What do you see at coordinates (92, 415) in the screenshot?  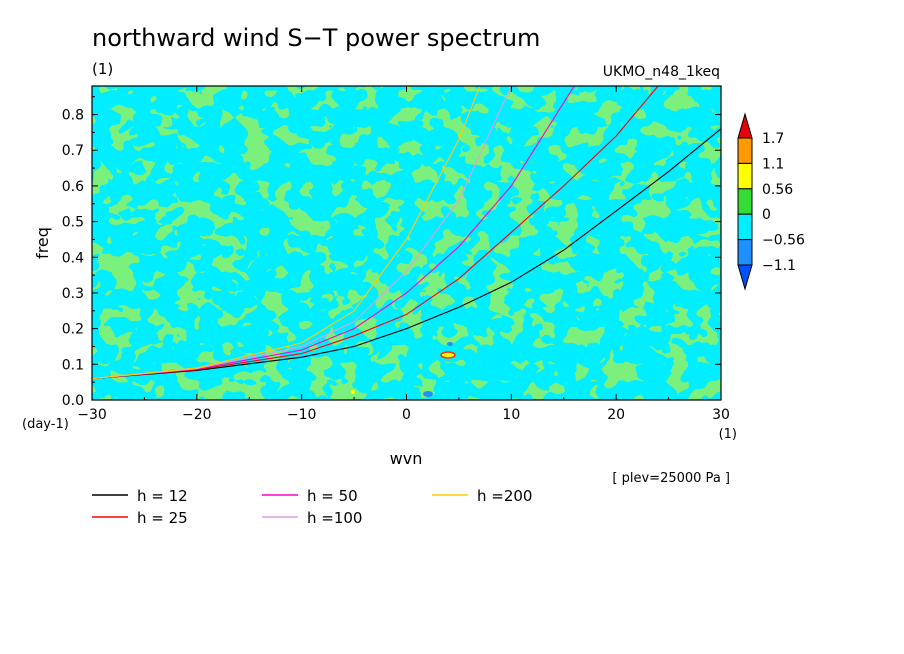 I see `x-tick-label: −30` at bounding box center [92, 415].